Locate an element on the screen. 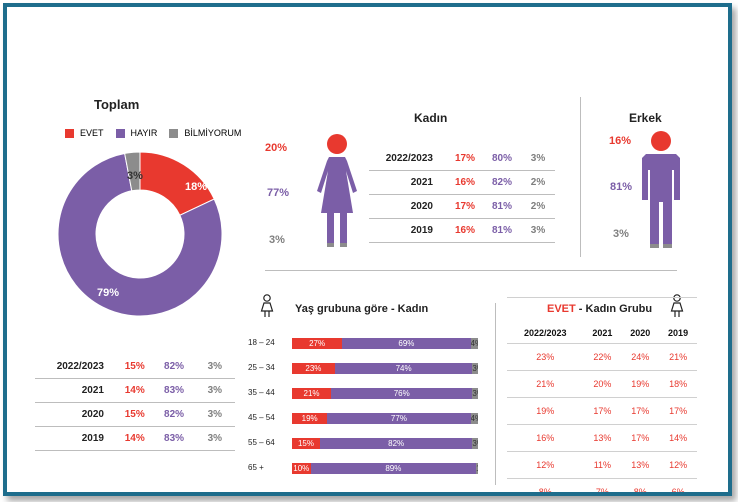  kadin-table-row: 2021 16% 82% 2% is located at coordinates (462, 182).